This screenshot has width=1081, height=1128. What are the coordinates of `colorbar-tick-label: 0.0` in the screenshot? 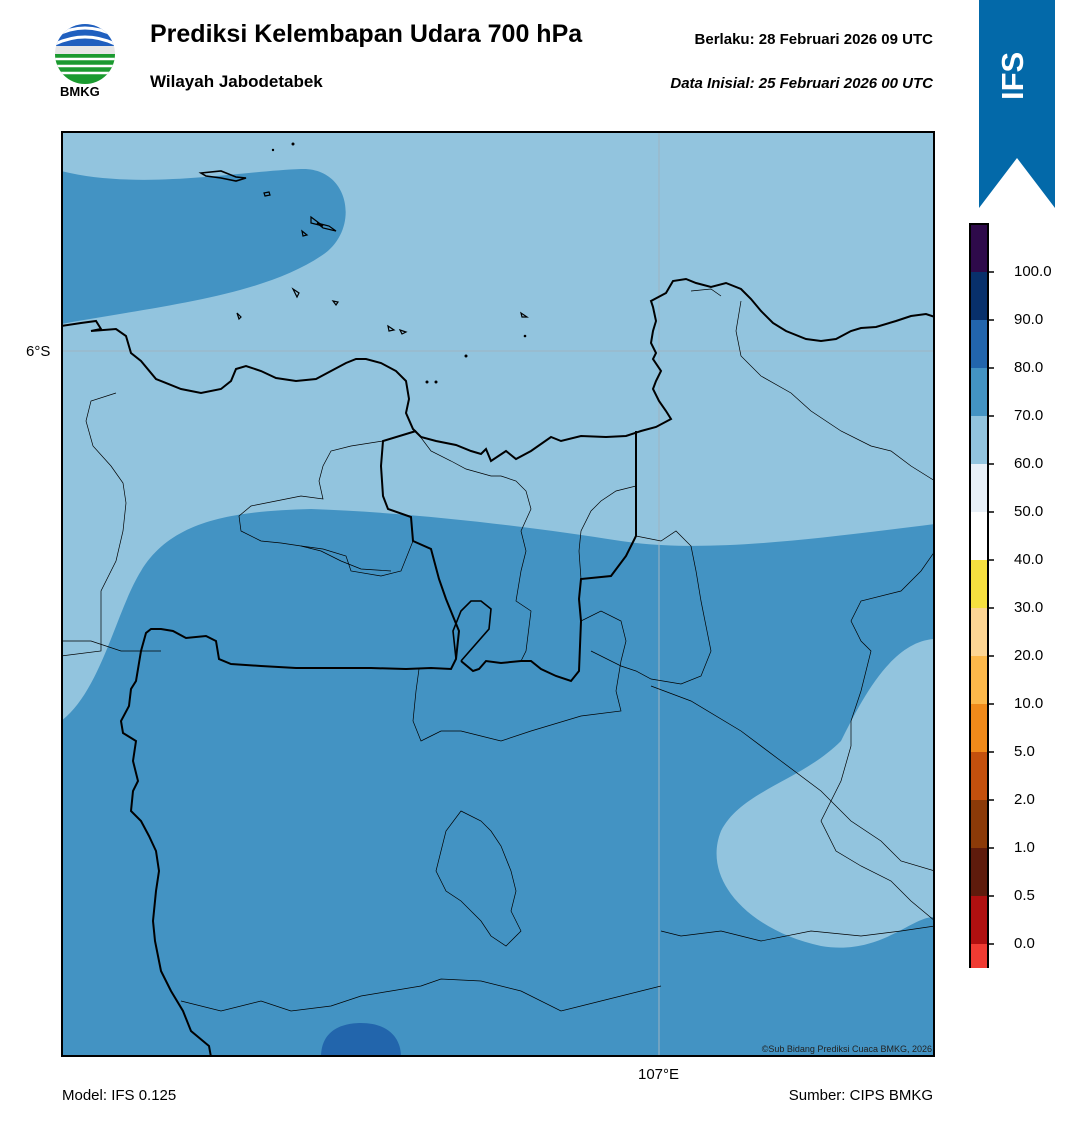 It's located at (1024, 943).